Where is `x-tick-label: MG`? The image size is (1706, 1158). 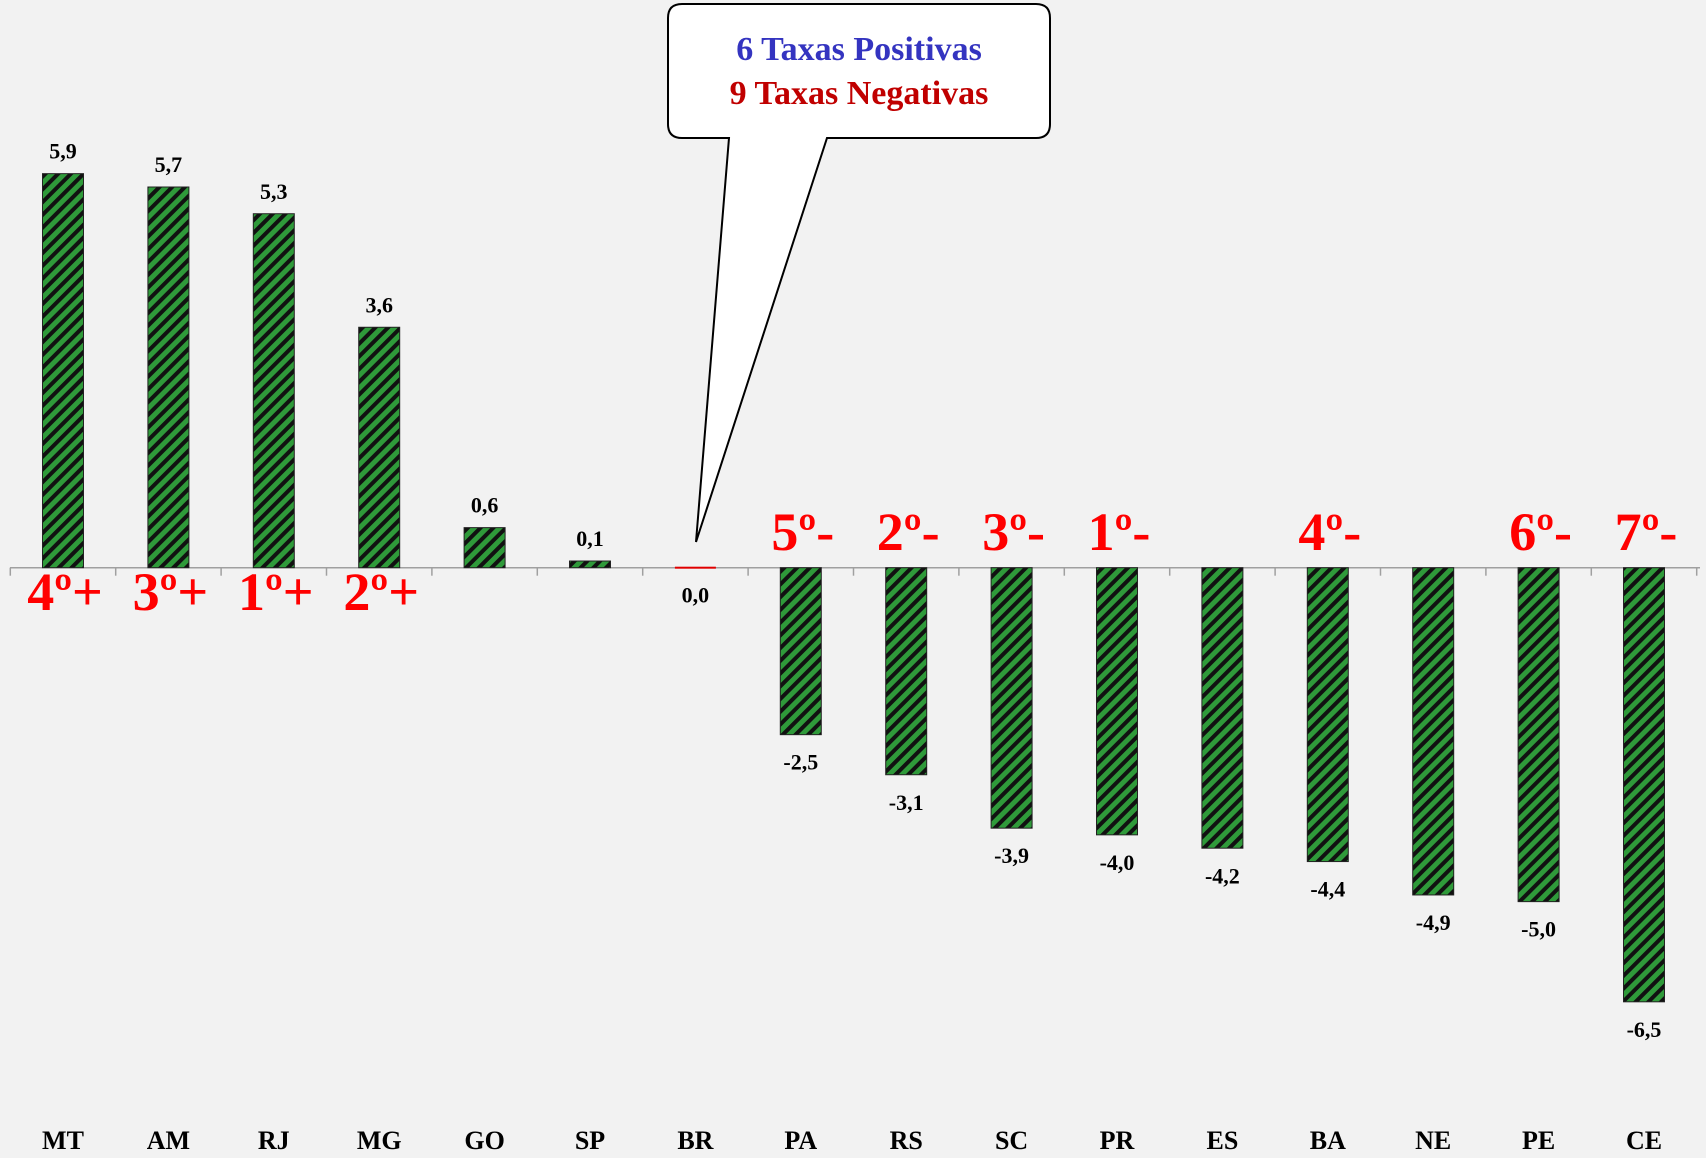
x-tick-label: MG is located at coordinates (379, 1140).